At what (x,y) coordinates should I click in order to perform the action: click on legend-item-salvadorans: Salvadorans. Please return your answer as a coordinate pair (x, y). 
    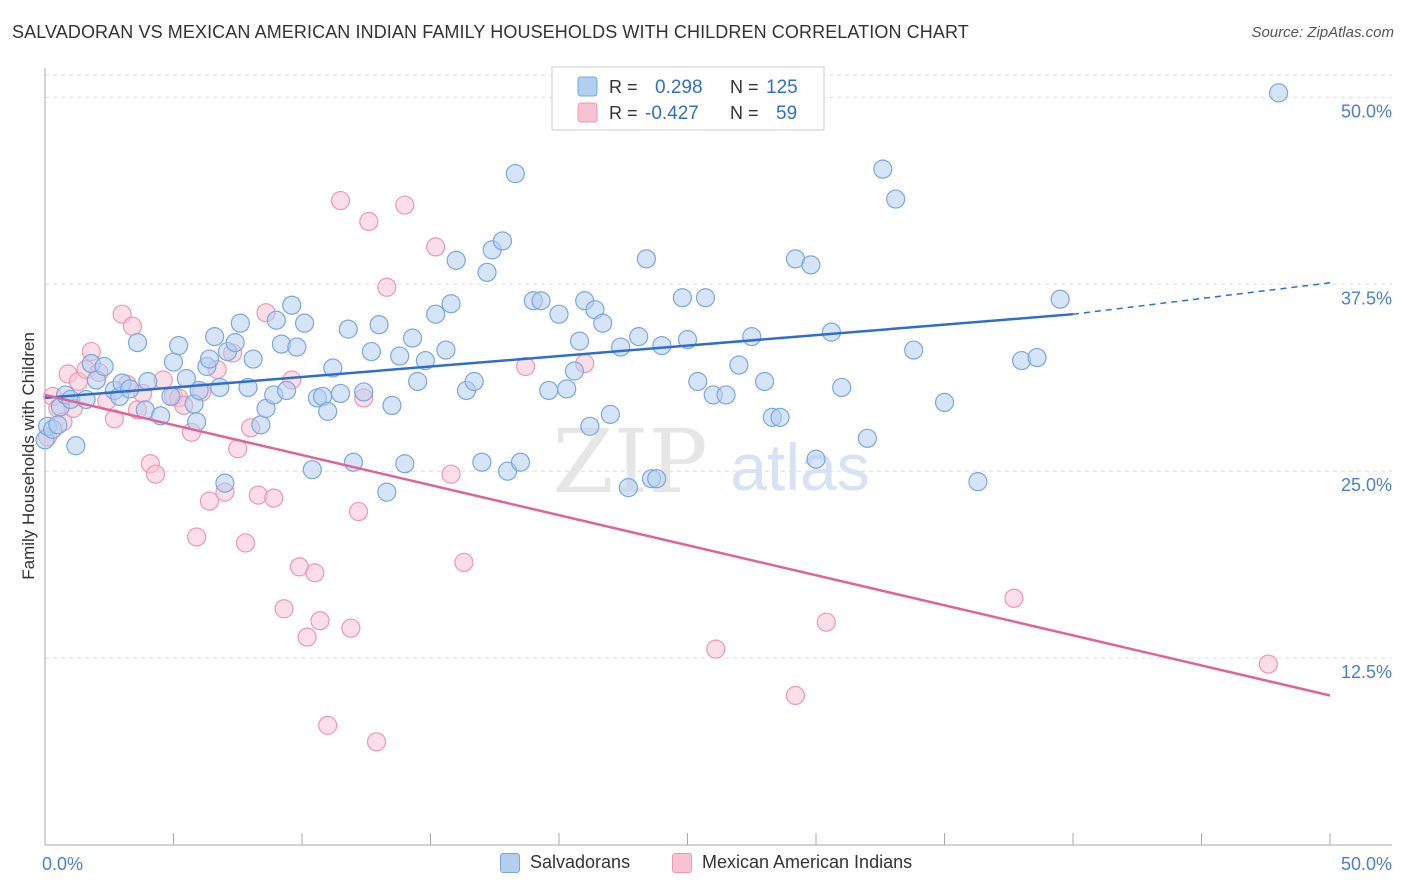
    Looking at the image, I should click on (565, 862).